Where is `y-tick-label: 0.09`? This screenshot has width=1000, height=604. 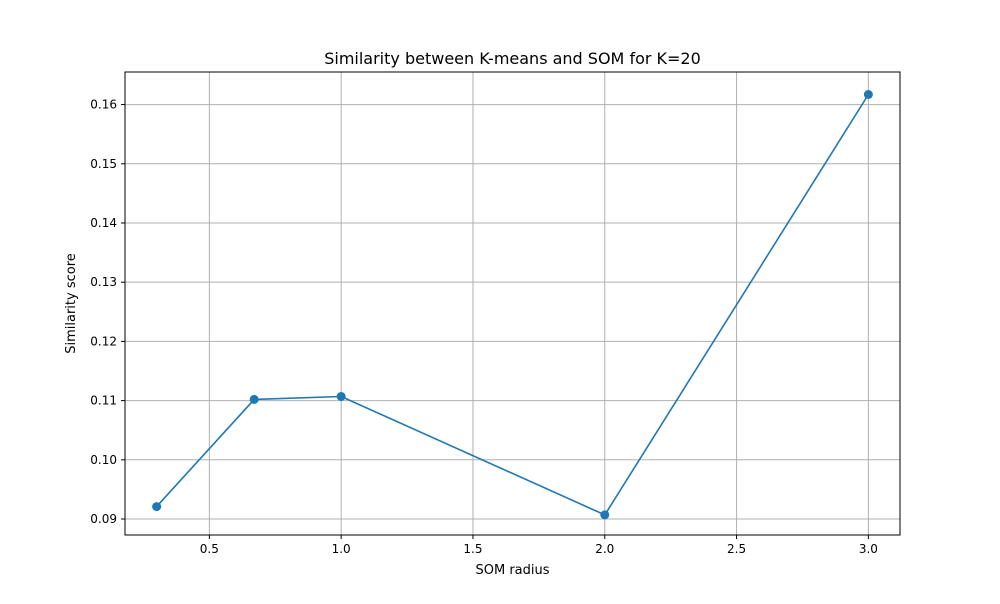
y-tick-label: 0.09 is located at coordinates (103, 519).